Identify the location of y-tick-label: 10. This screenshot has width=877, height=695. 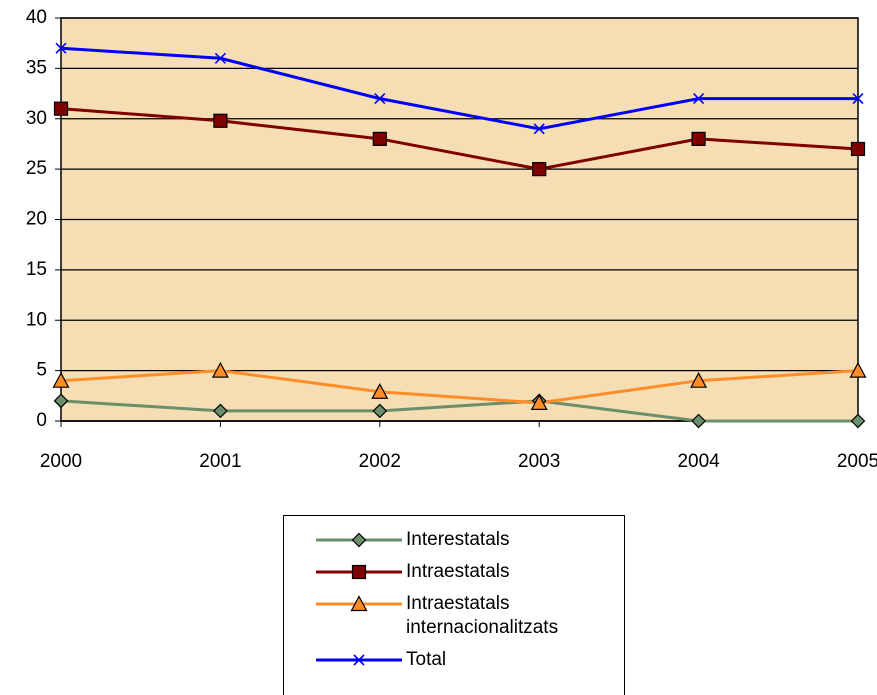
(36, 319).